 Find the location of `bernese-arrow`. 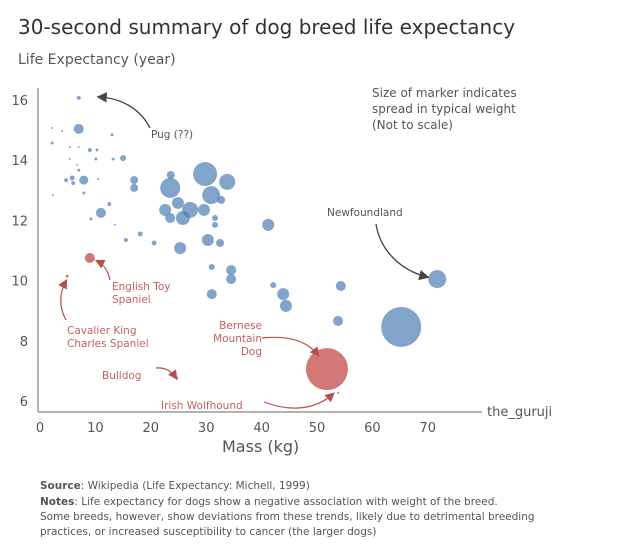

bernese-arrow is located at coordinates (290, 346).